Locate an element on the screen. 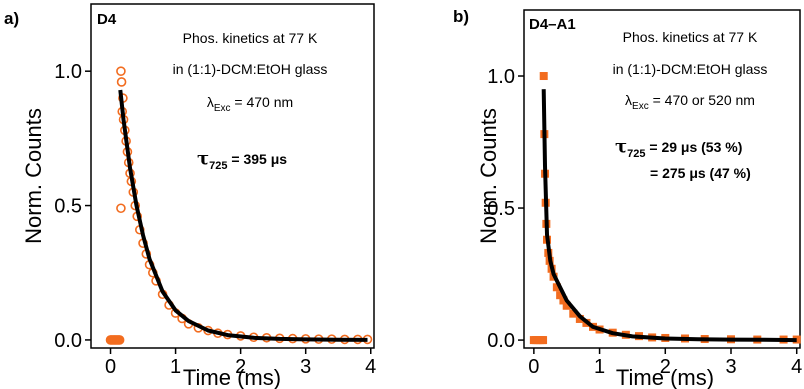 The width and height of the screenshot is (804, 389). panel-a-x-tick-label: 2 is located at coordinates (240, 367).